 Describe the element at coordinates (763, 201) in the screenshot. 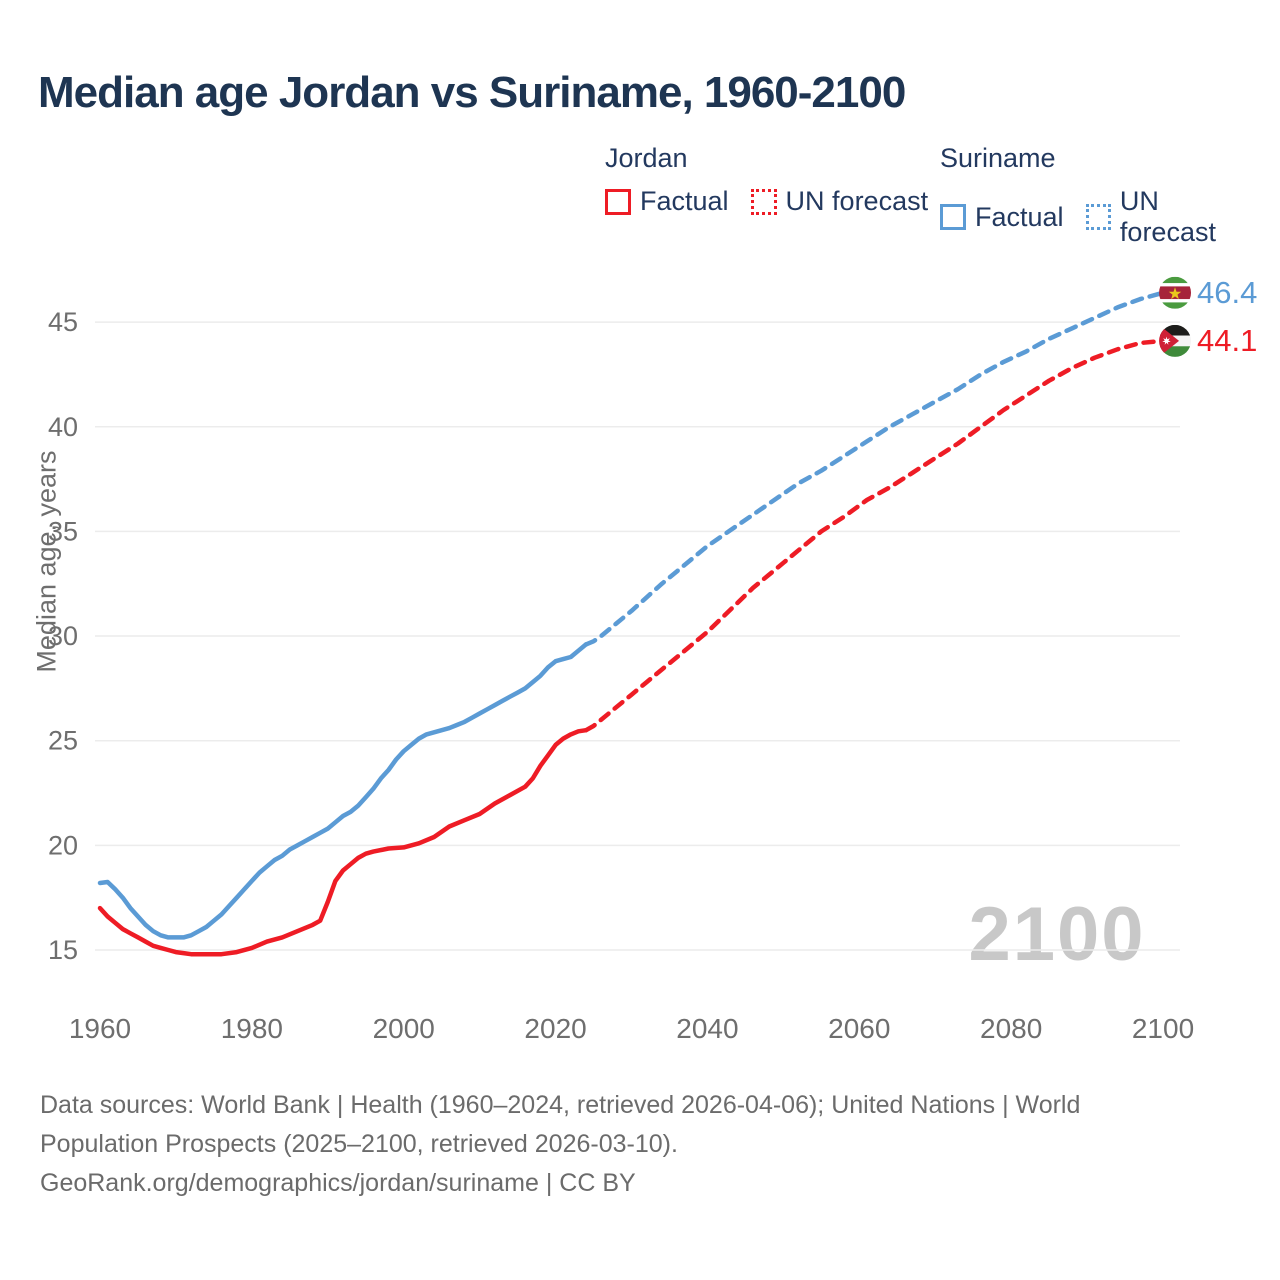

I see `legend-swatch-jordan-forecast` at that location.